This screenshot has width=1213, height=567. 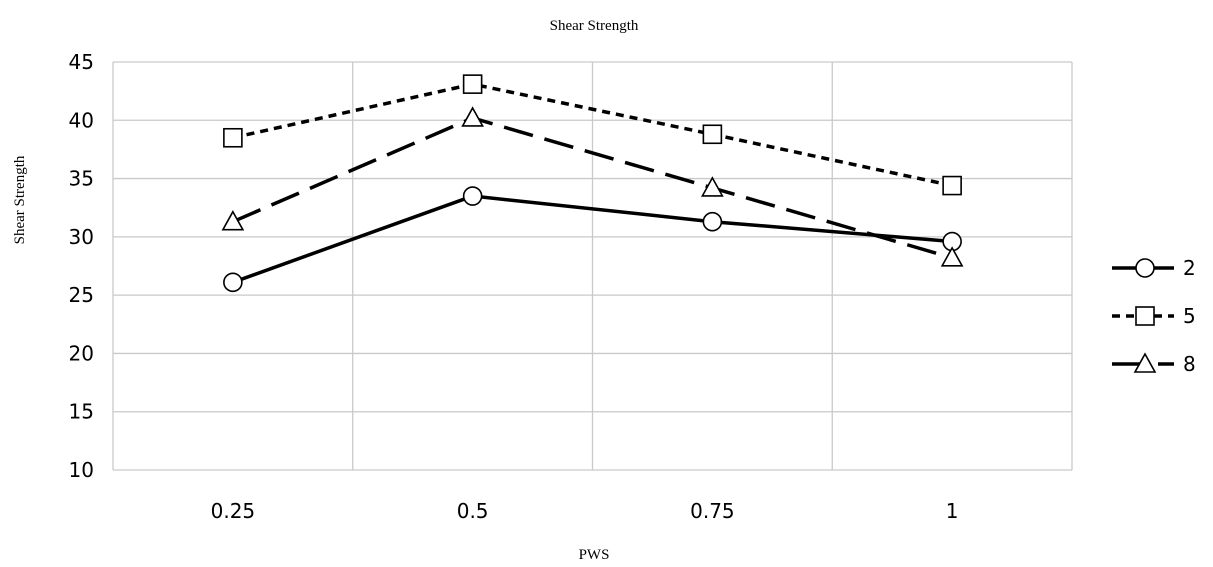 I want to click on legend-label: 8, so click(x=1189, y=364).